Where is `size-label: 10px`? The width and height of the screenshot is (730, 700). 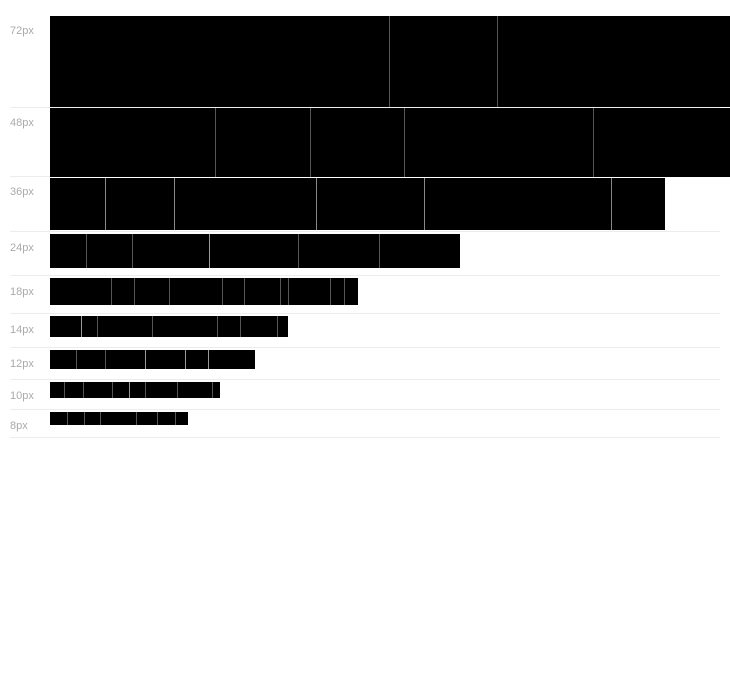
size-label: 10px is located at coordinates (22, 396).